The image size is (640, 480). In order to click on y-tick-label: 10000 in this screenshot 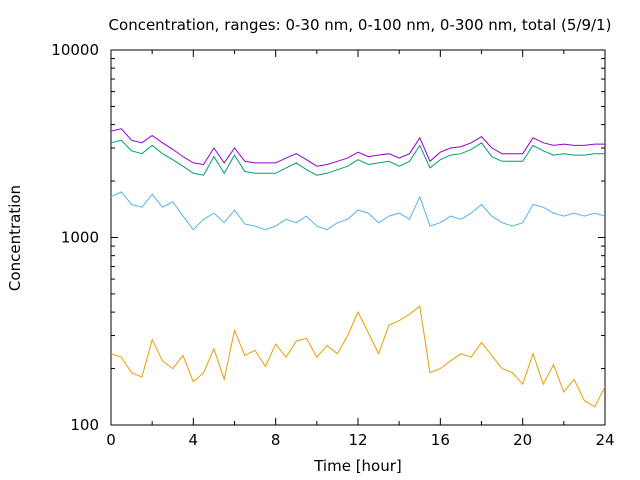, I will do `click(75, 50)`.